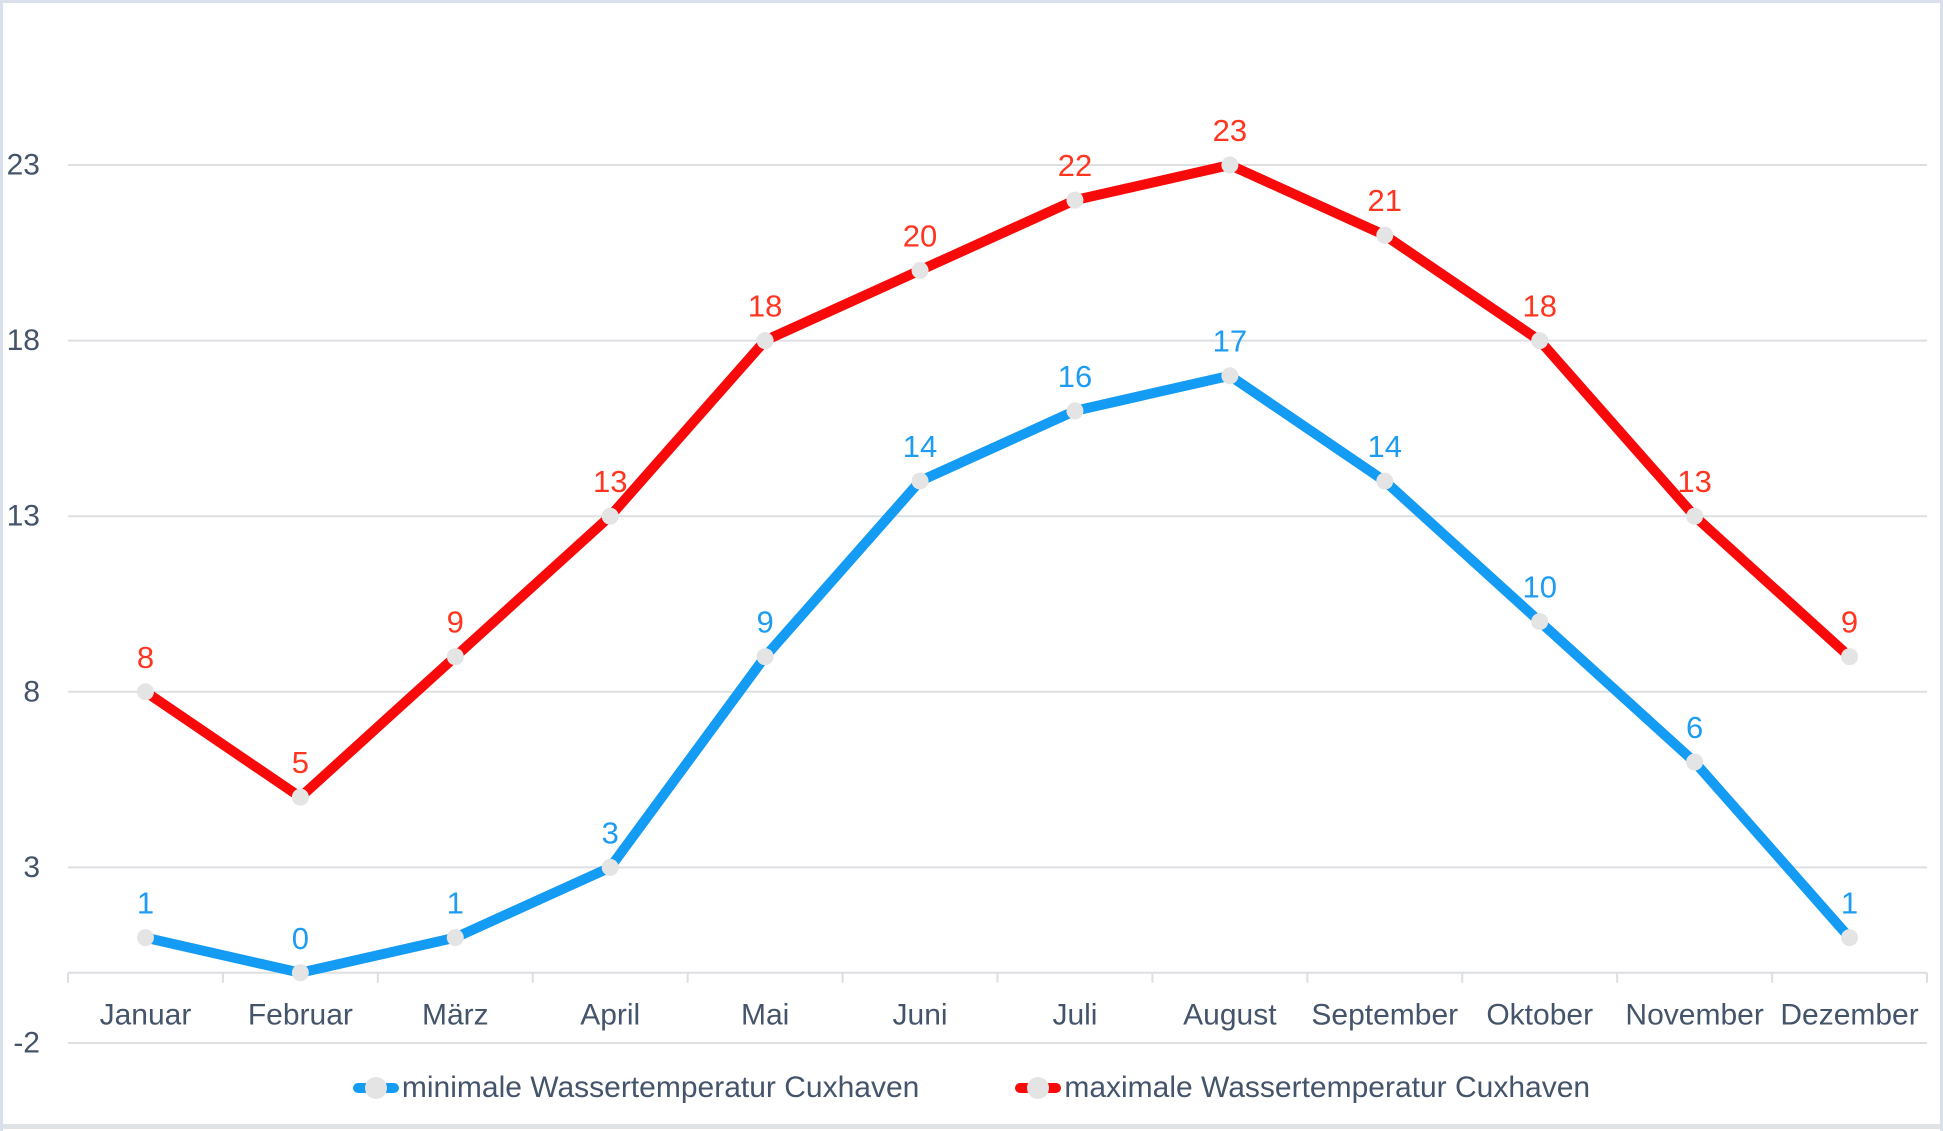  Describe the element at coordinates (660, 1087) in the screenshot. I see `legend-label-minimale: minimale Wassertemperatur Cuxhaven` at that location.